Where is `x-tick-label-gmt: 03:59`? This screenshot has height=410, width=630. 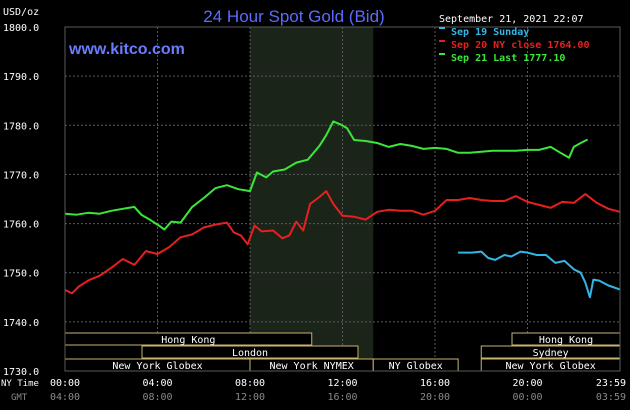 x-tick-label-gmt: 03:59 is located at coordinates (611, 397).